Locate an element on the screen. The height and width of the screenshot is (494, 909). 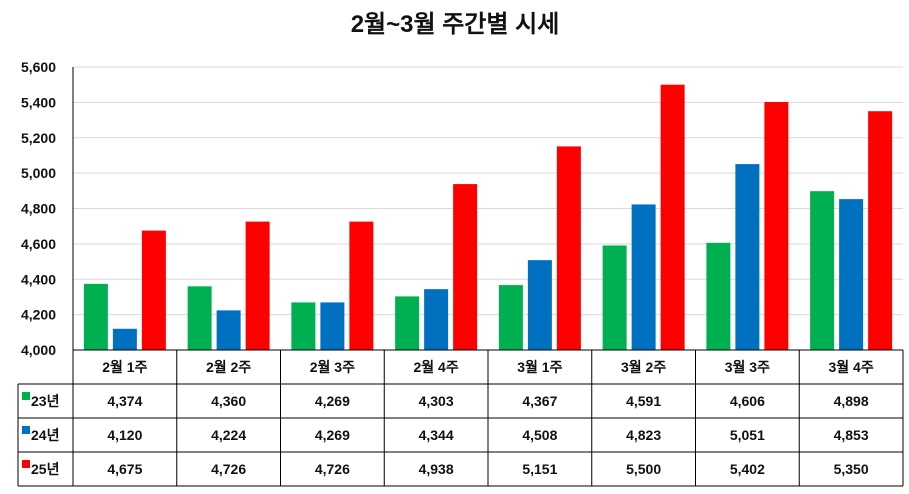
bar-25년-3월 3주 is located at coordinates (776, 226).